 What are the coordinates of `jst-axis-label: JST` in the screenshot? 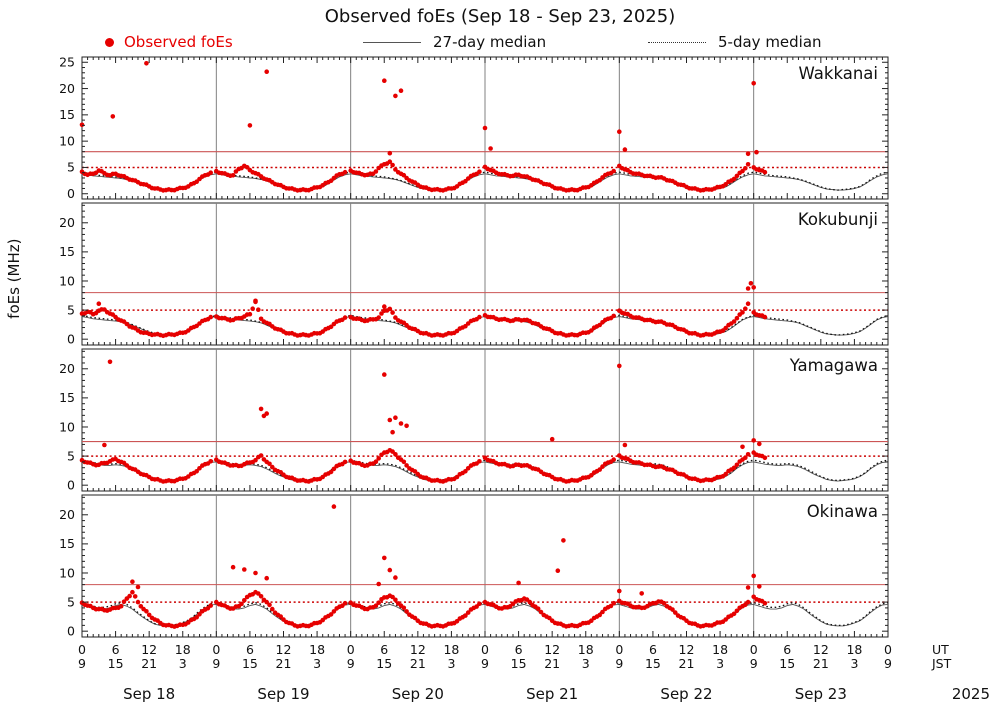 It's located at (941, 663).